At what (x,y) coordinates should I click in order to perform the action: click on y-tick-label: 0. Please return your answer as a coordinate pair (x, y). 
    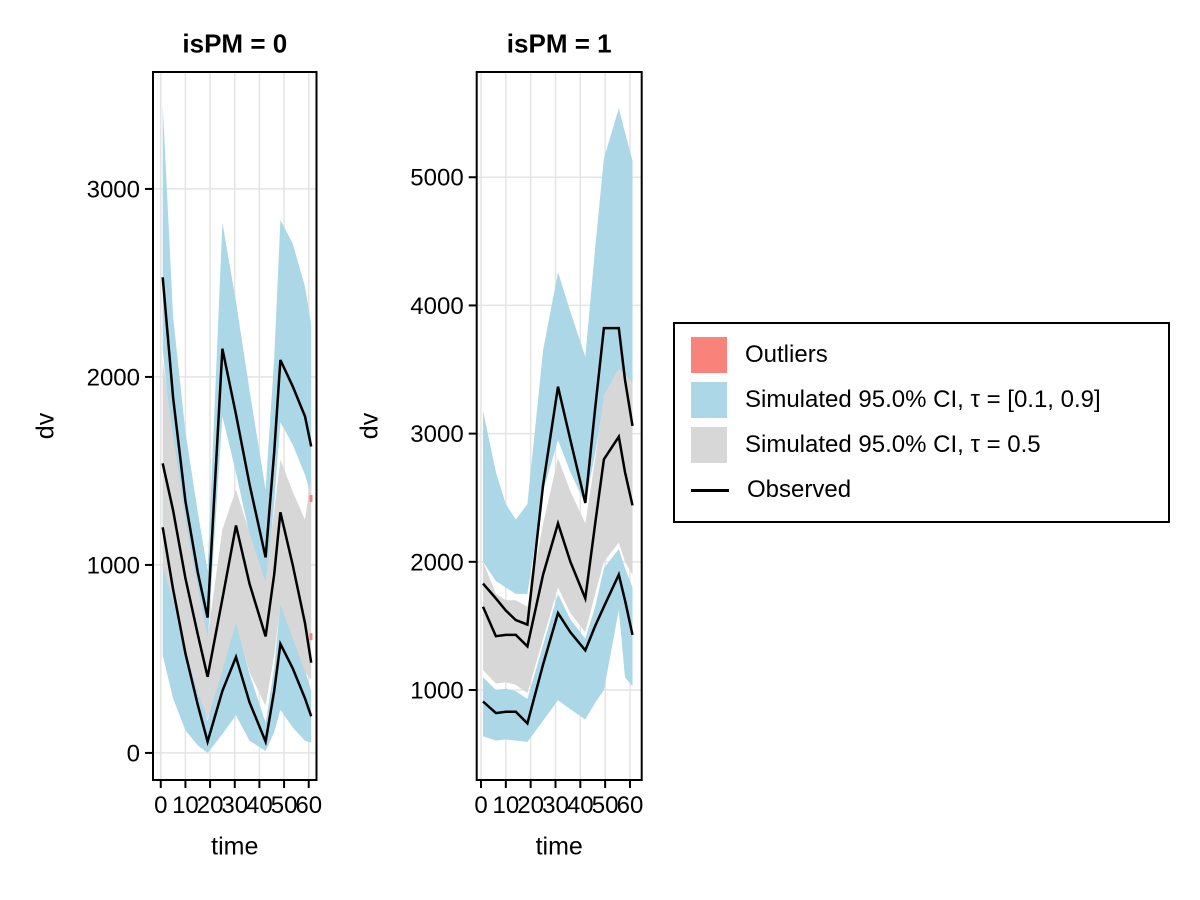
    Looking at the image, I should click on (133, 753).